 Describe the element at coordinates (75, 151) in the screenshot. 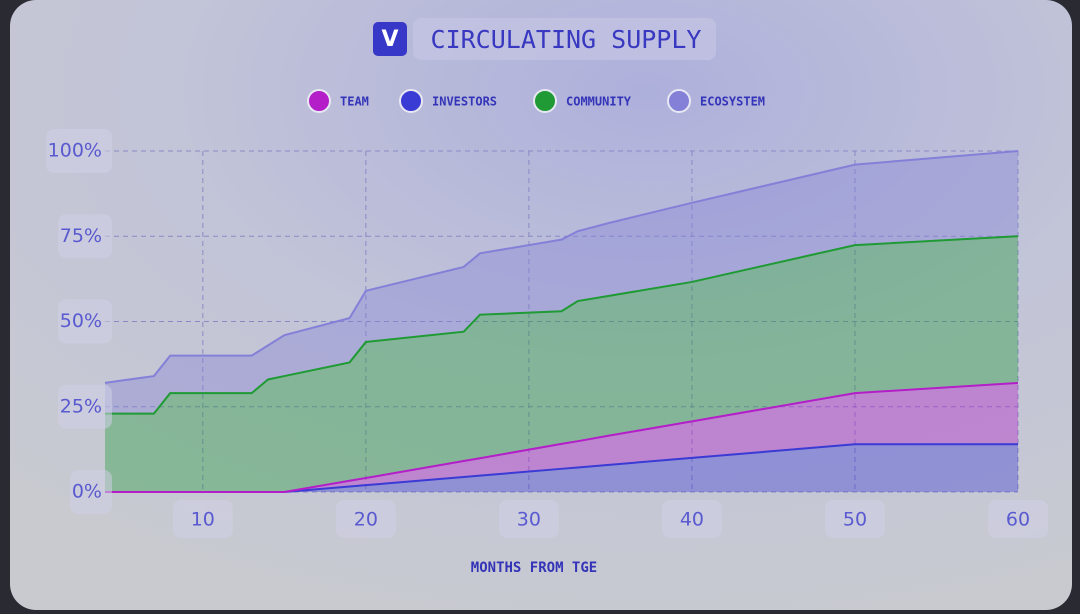

I see `y-tick-label: 100%` at that location.